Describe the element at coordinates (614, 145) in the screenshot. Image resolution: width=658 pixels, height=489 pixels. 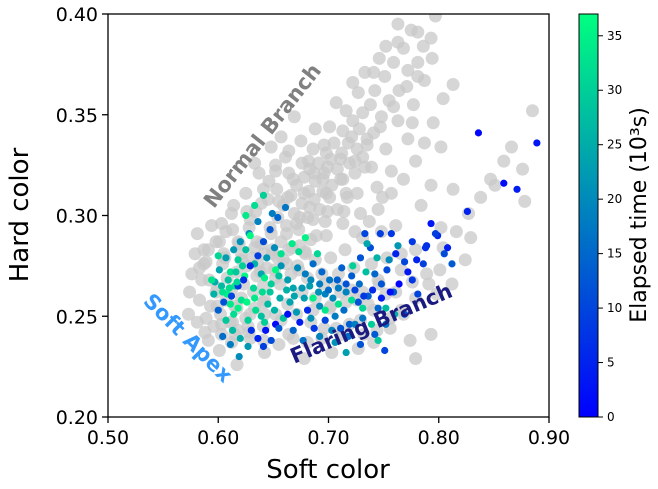
I see `colorbar-tick-label: 25` at that location.